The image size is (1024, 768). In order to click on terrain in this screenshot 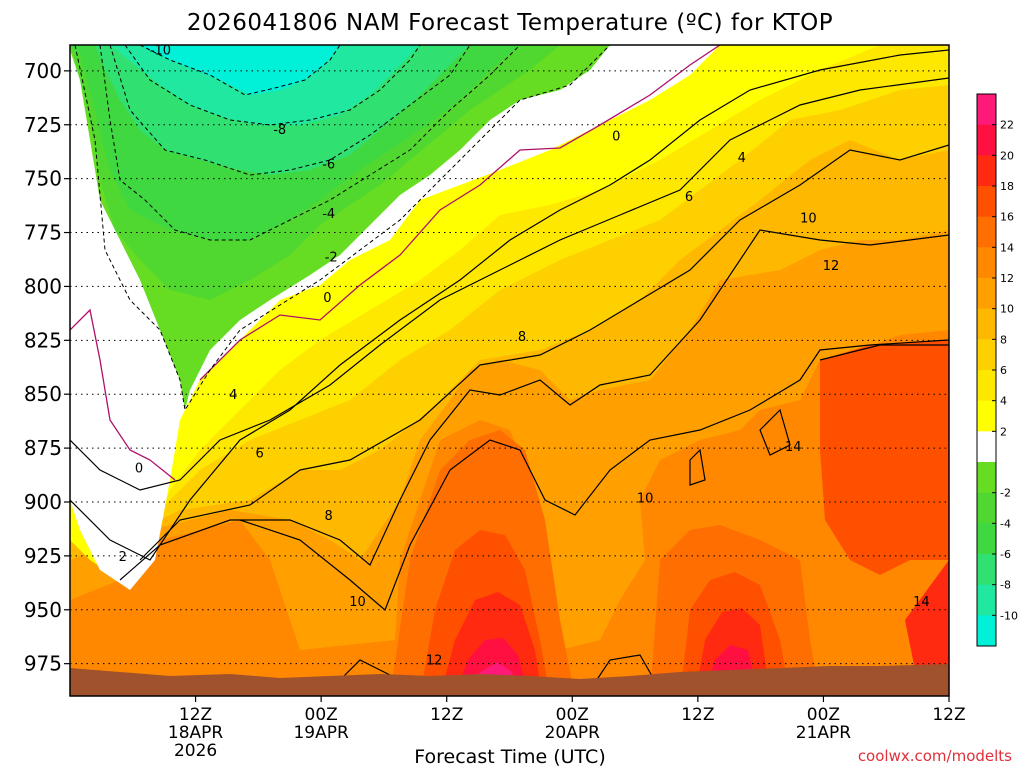, I will do `click(509, 680)`.